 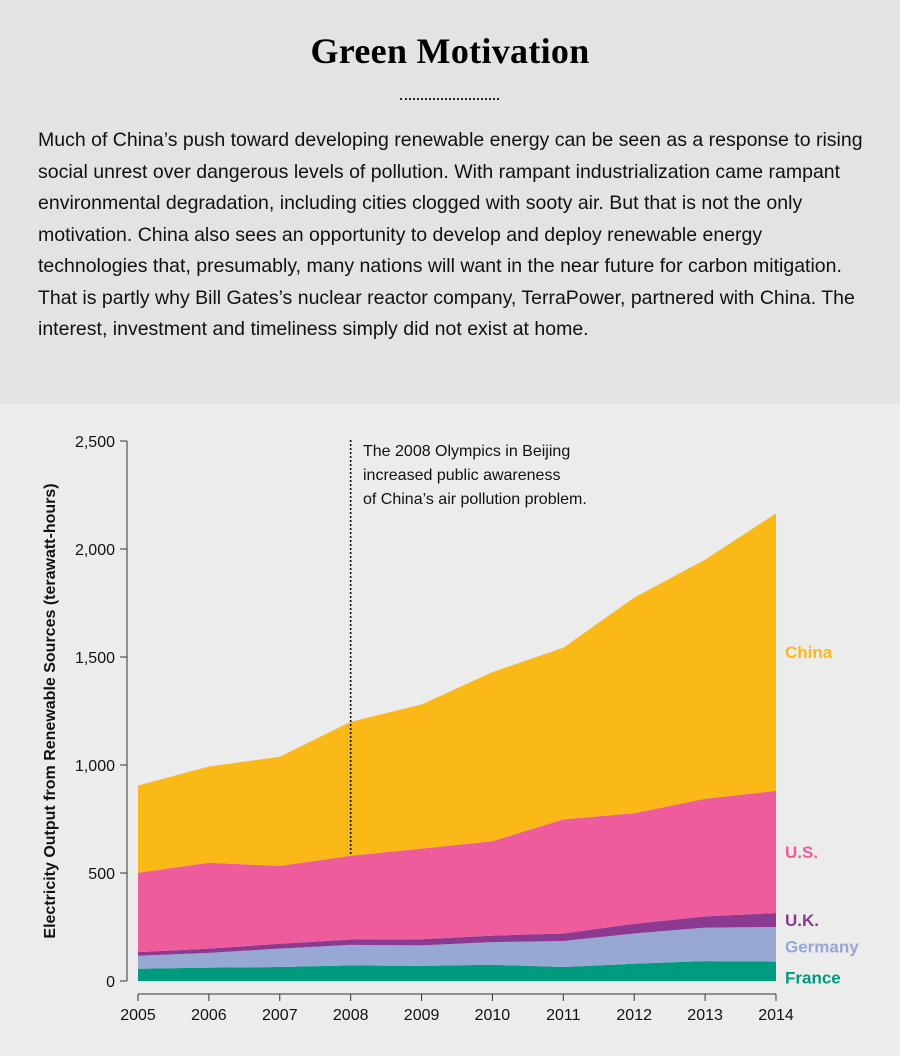 What do you see at coordinates (138, 1015) in the screenshot?
I see `x-tick-label-2005: 2005` at bounding box center [138, 1015].